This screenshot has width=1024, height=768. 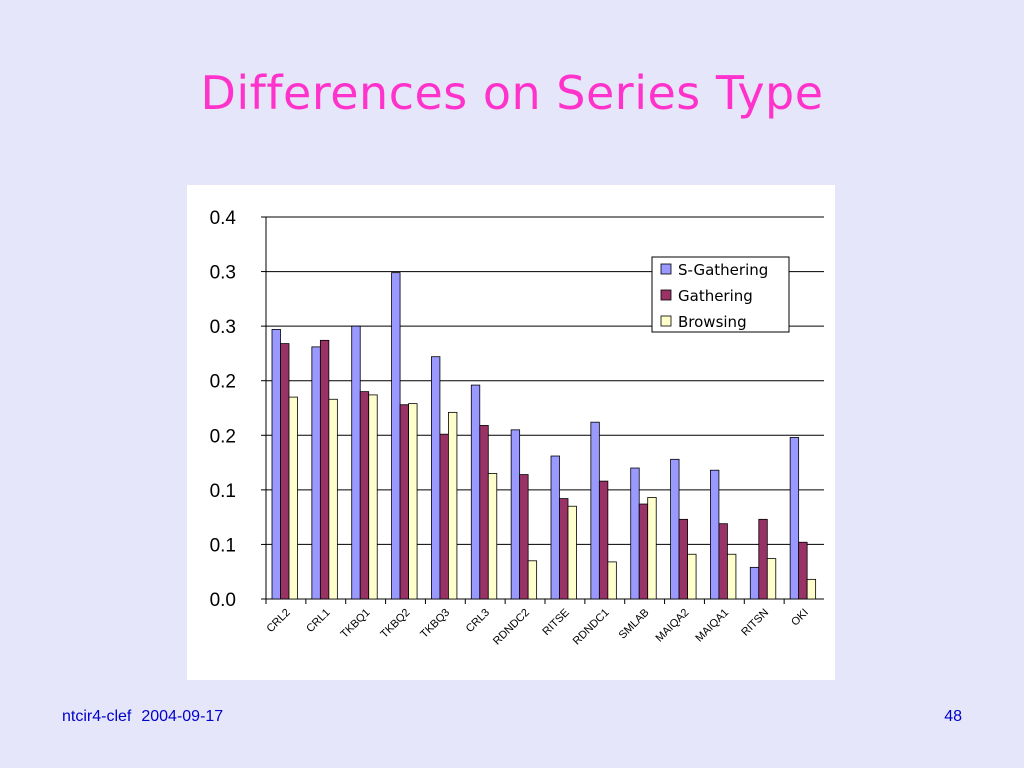 I want to click on x-tick-label: MAIQA2, so click(x=673, y=626).